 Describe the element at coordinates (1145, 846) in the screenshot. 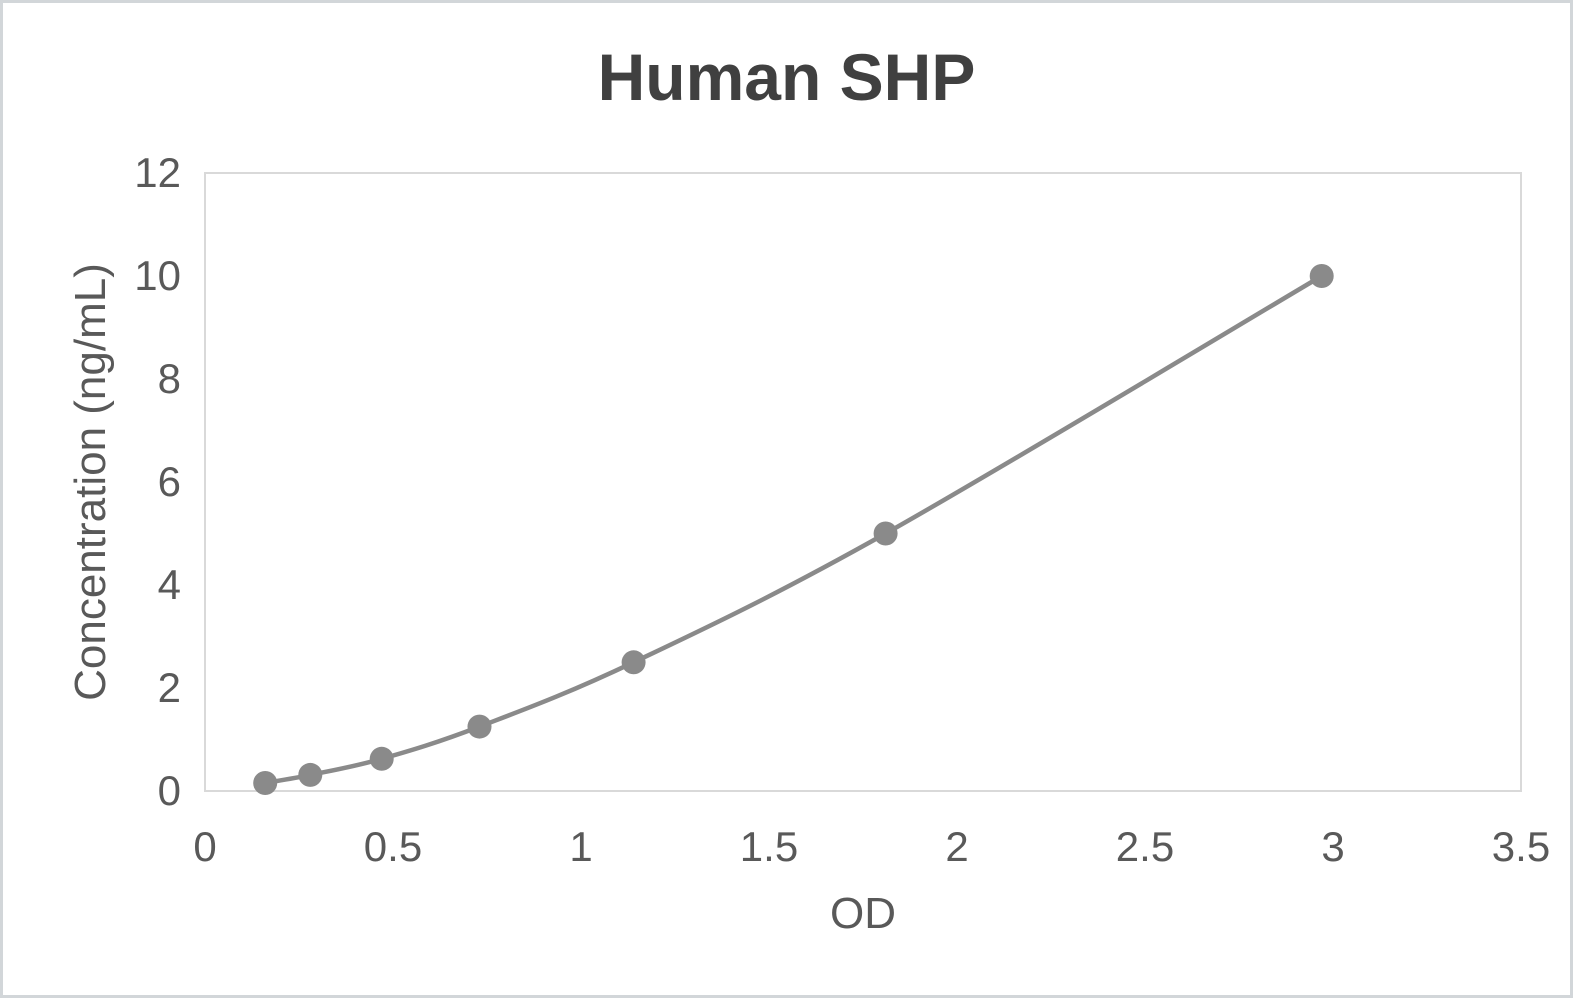

I see `x-tick-label: 2.5` at that location.